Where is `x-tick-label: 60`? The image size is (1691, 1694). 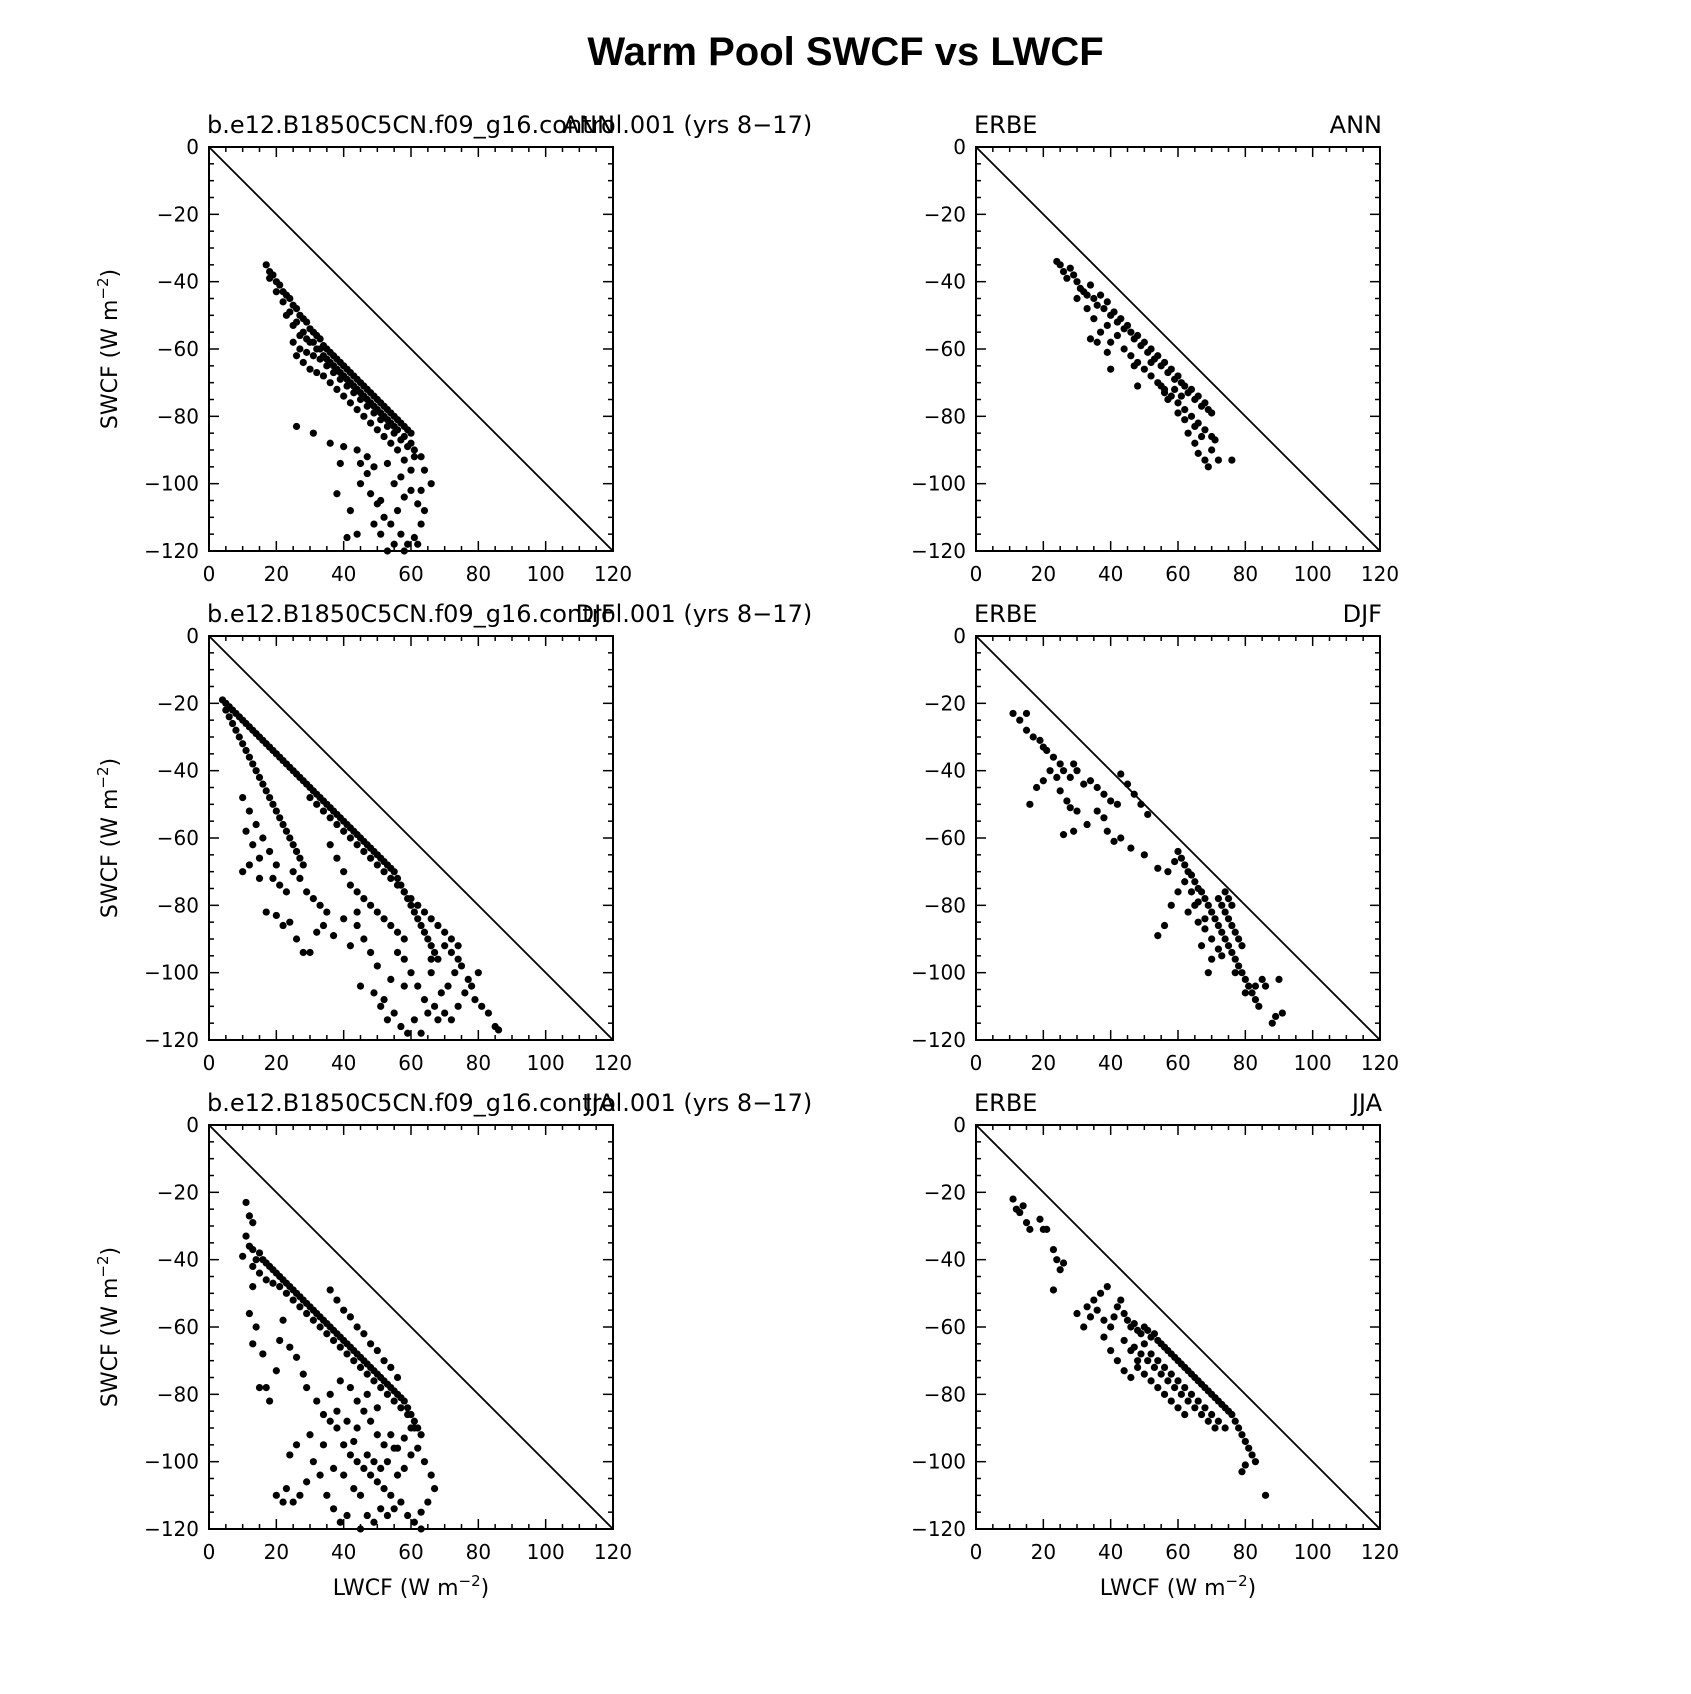
x-tick-label: 60 is located at coordinates (1177, 574).